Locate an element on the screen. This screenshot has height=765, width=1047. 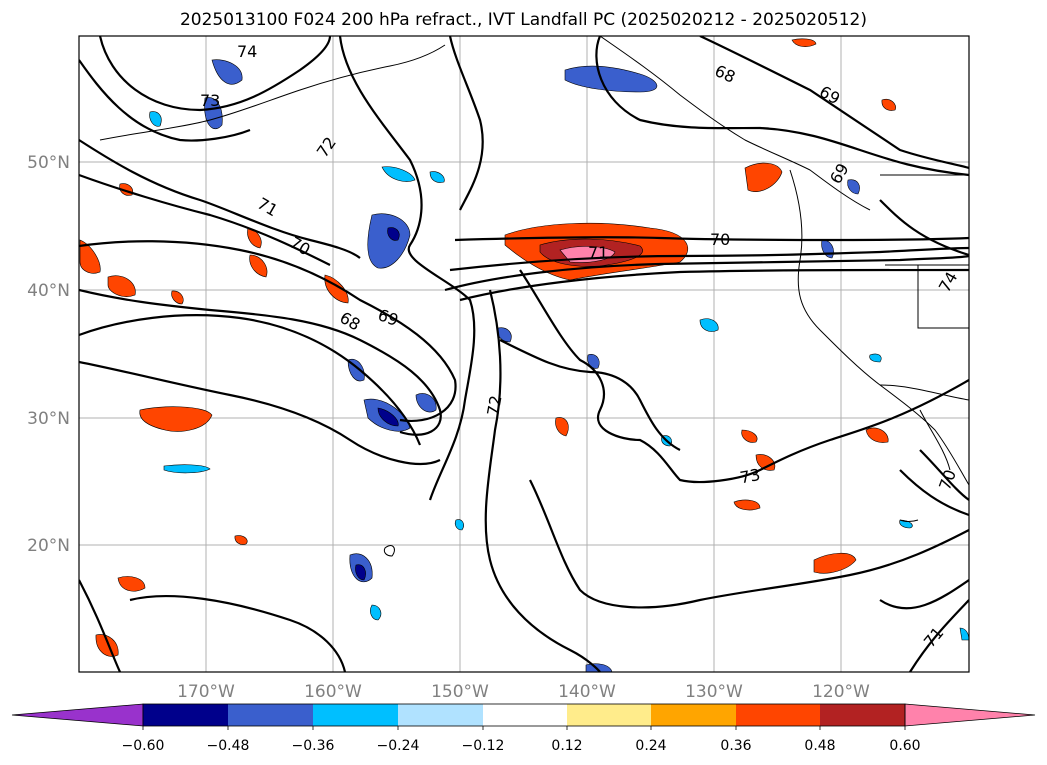
lon-label-140w: 140°W is located at coordinates (587, 692).